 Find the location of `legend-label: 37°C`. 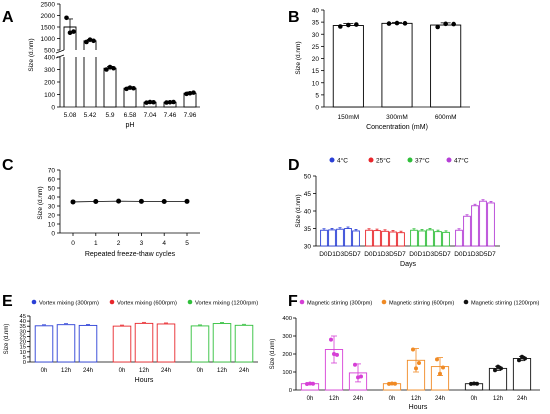

legend-label: 37°C is located at coordinates (422, 161).